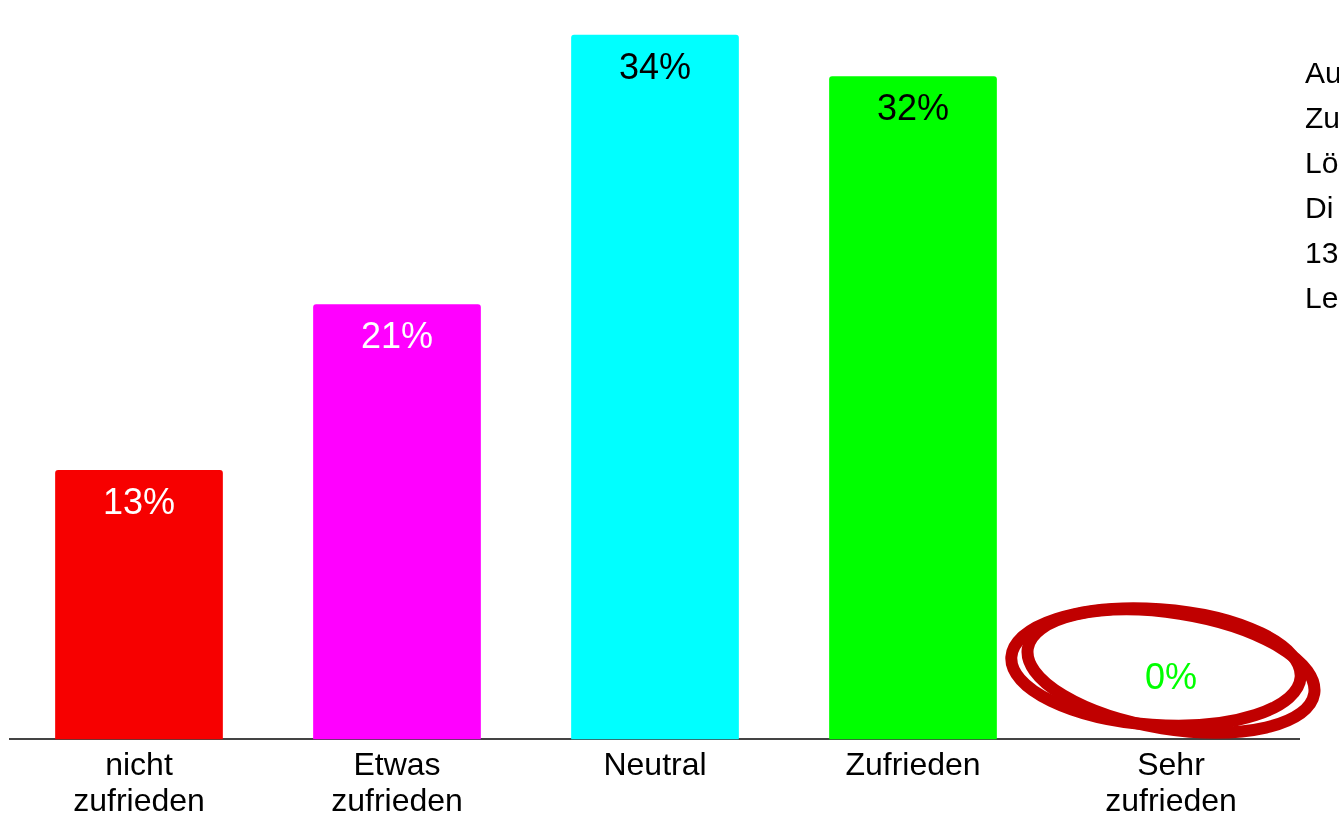 This screenshot has height=829, width=1339. What do you see at coordinates (1322, 253) in the screenshot?
I see `text: 13` at bounding box center [1322, 253].